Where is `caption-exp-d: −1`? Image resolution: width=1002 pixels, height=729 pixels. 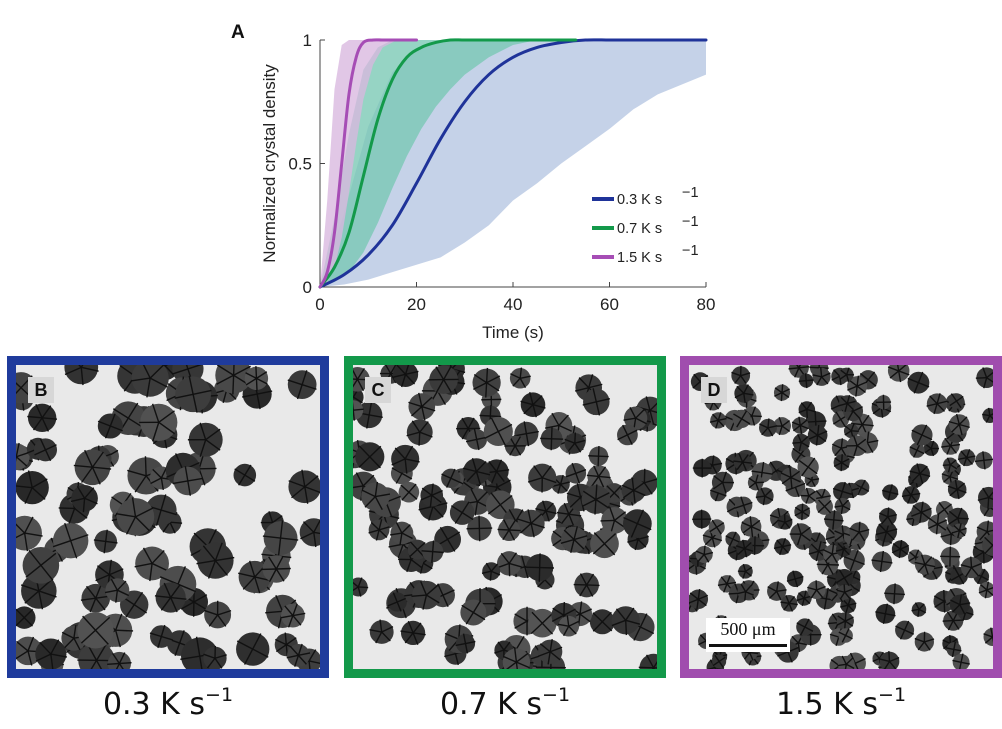
caption-exp-d: −1 is located at coordinates (892, 695).